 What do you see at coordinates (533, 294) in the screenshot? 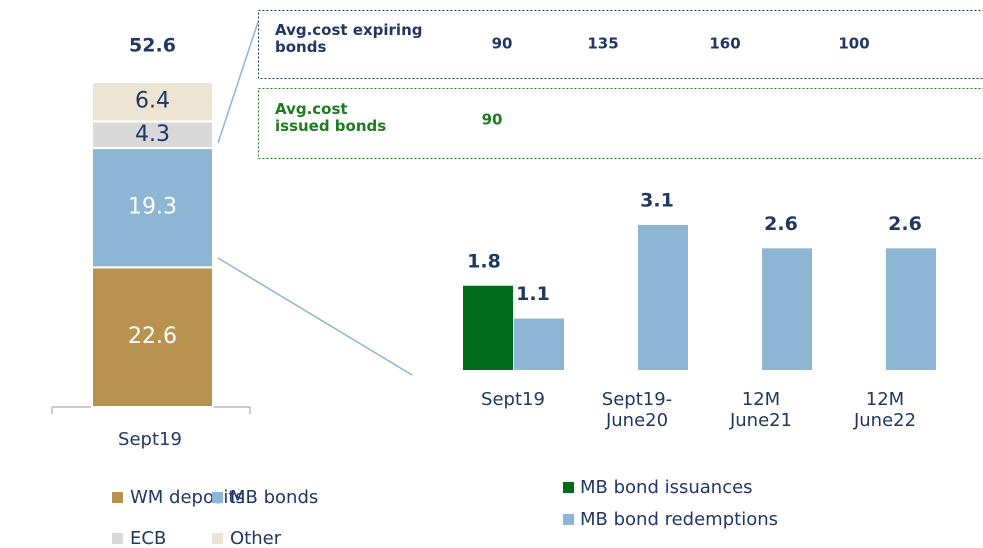
I see `data-label: 1.1` at bounding box center [533, 294].